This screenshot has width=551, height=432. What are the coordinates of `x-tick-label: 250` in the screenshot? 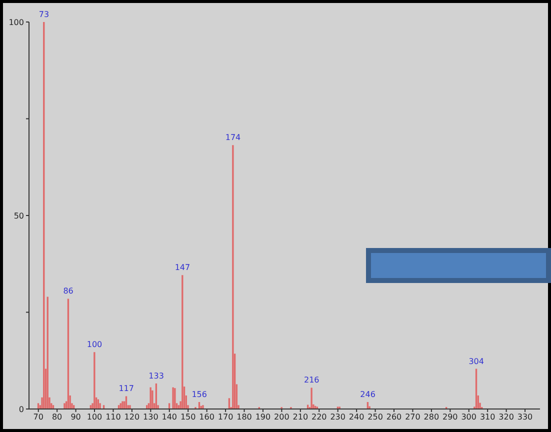 It's located at (375, 417).